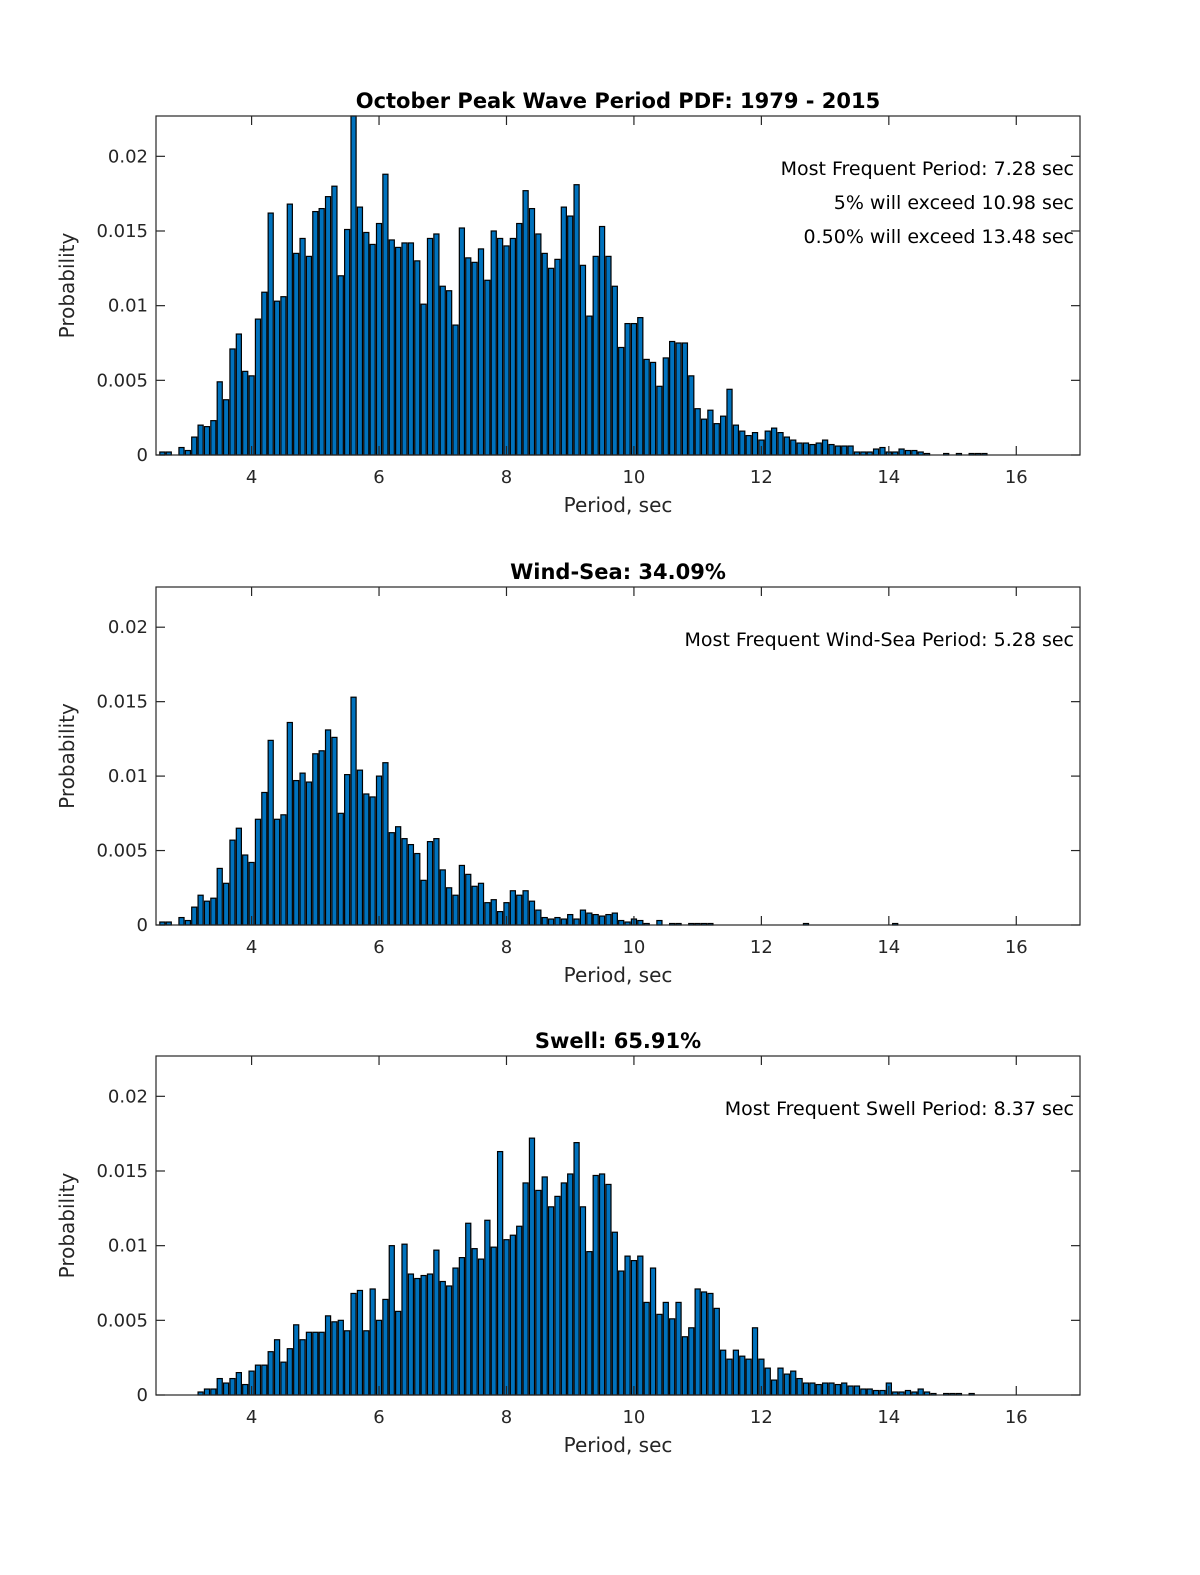  Describe the element at coordinates (888, 477) in the screenshot. I see `x-tick-label: 14` at that location.